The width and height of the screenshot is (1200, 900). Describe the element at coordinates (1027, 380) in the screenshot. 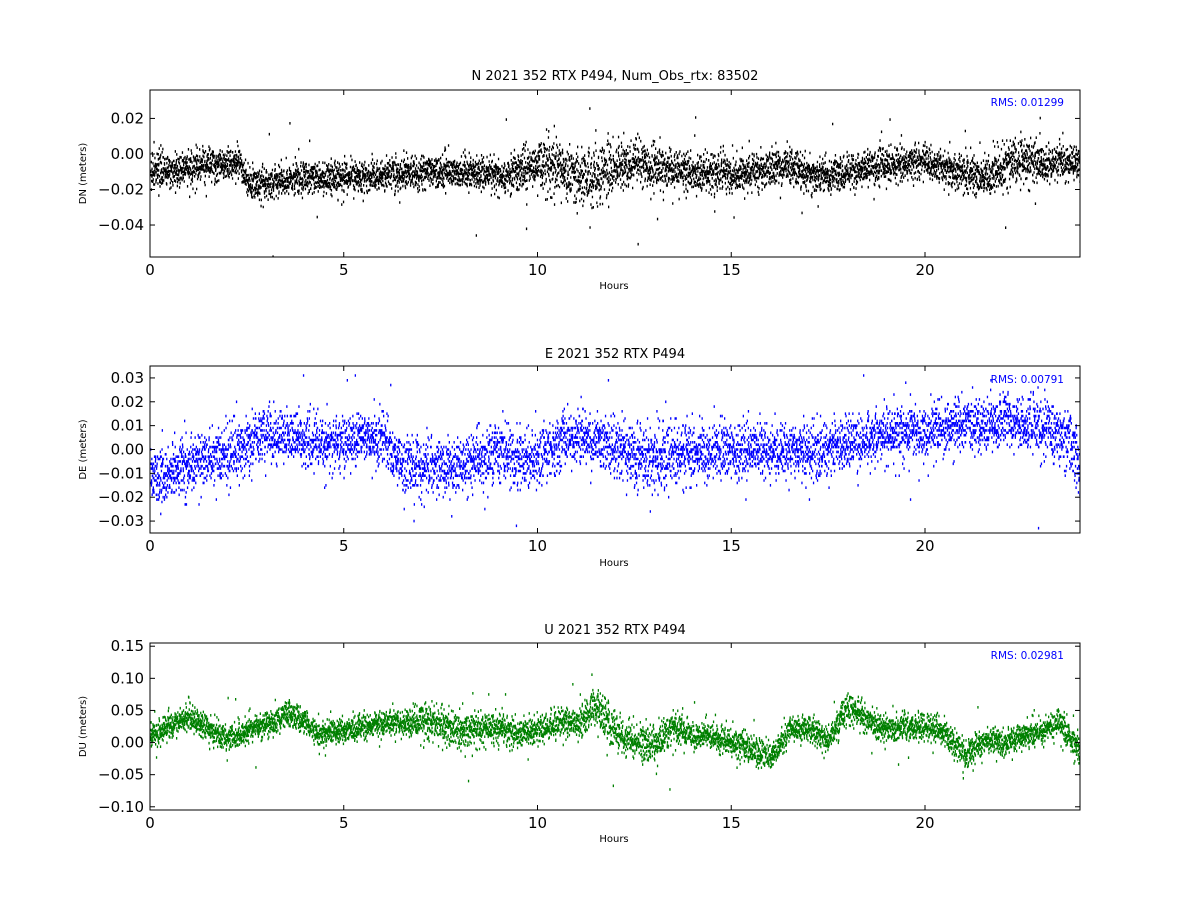

I see `panel-east-rms: RMS: 0.00791` at that location.